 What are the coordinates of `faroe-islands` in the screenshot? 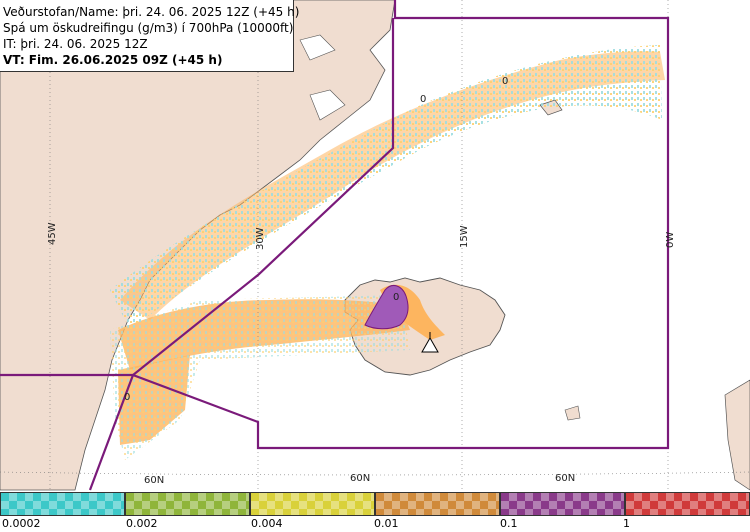 It's located at (572, 413).